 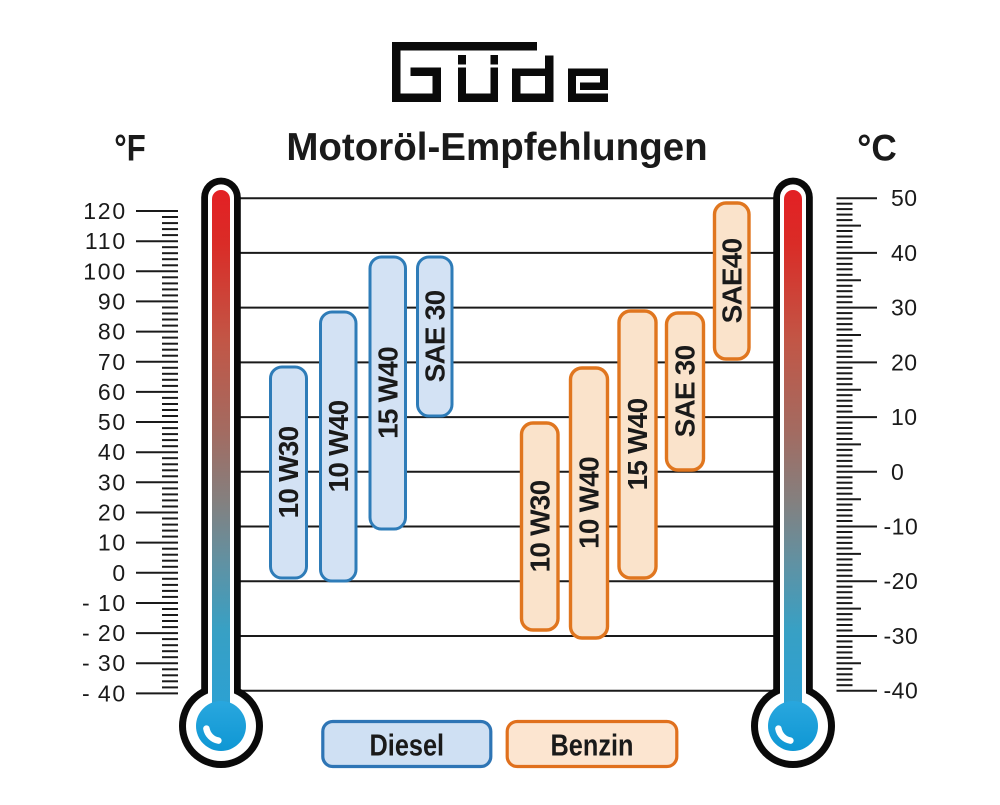 I want to click on svg-text: -20, so click(x=901, y=581).